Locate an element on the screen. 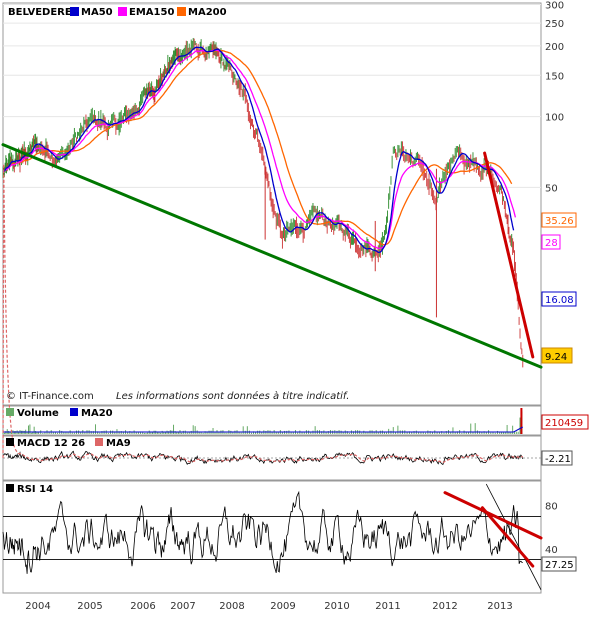 Image resolution: width=599 pixels, height=618 pixels. rsi-downtrend-line is located at coordinates (507, 537).